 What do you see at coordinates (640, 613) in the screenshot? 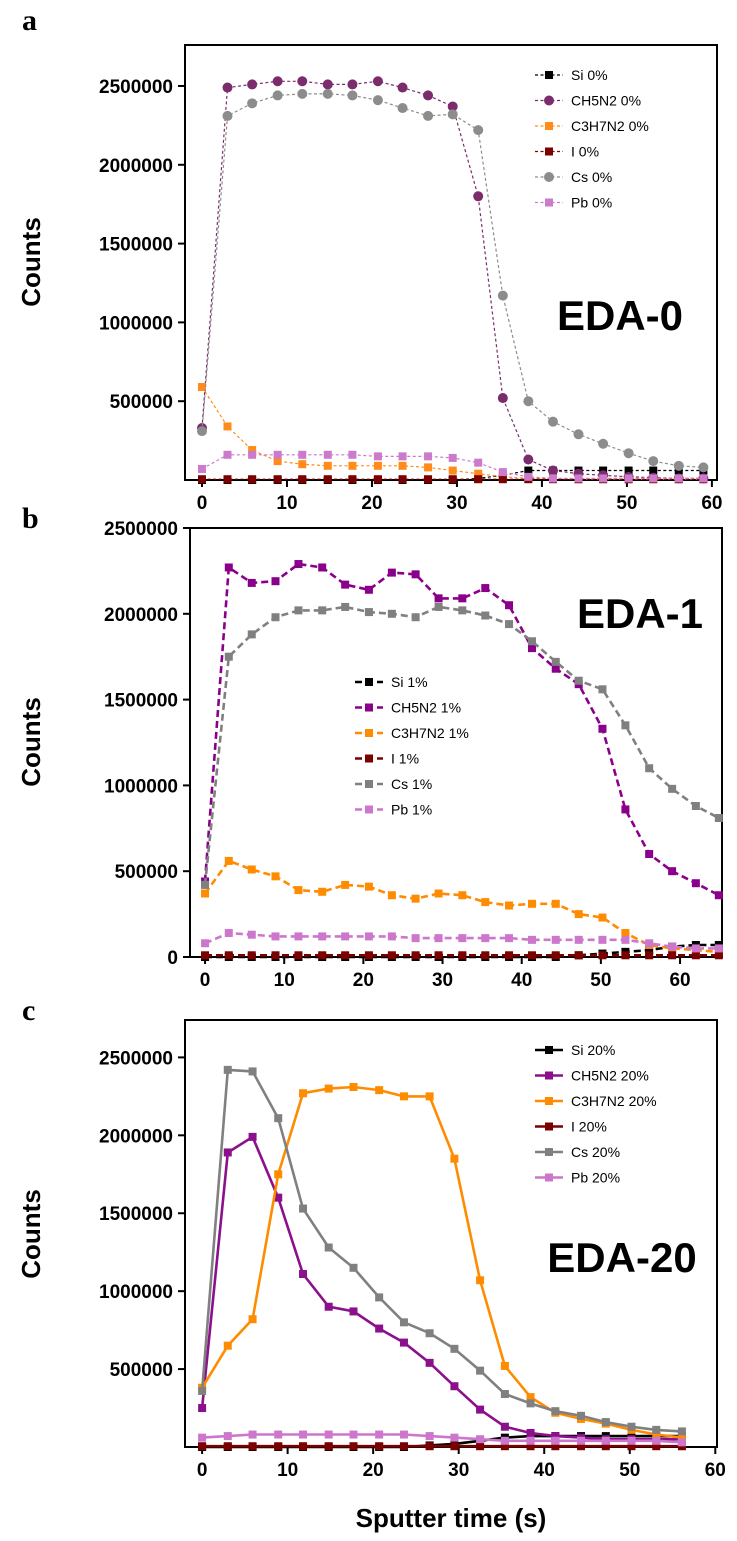
I see `annotation: EDA-1` at bounding box center [640, 613].